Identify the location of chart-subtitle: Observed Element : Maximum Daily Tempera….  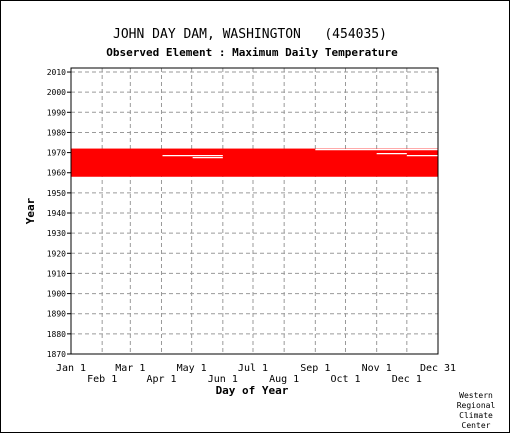
(252, 52).